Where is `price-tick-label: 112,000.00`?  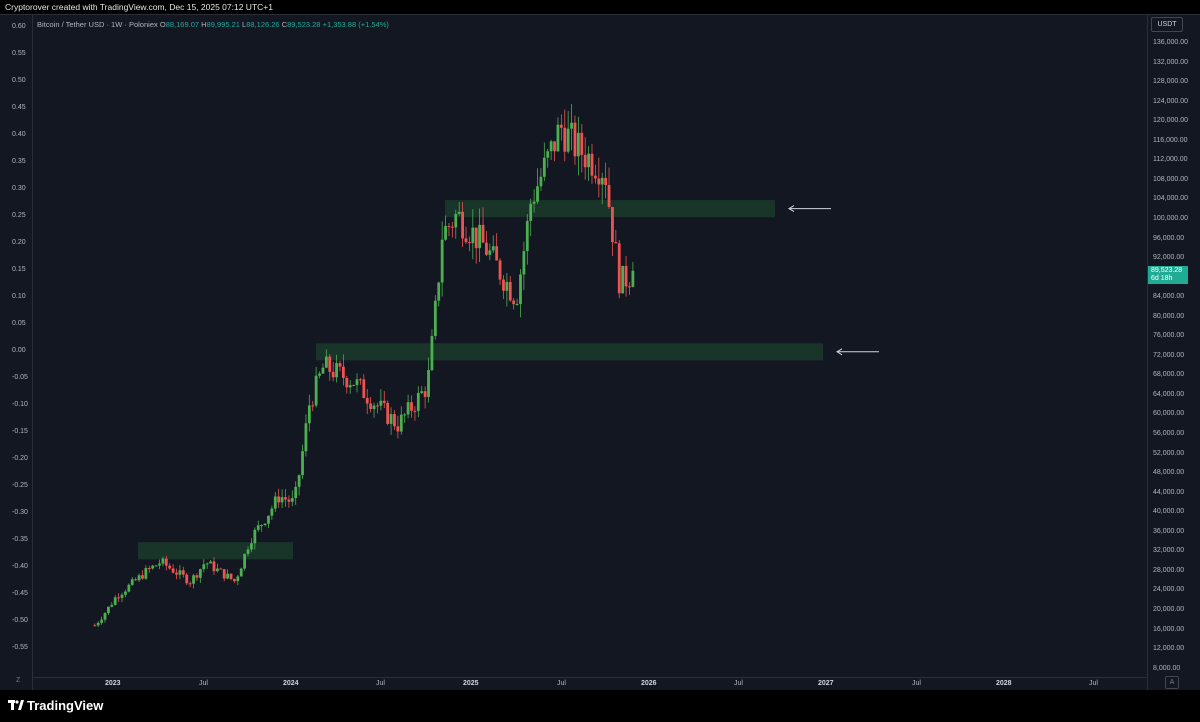 price-tick-label: 112,000.00 is located at coordinates (1170, 160).